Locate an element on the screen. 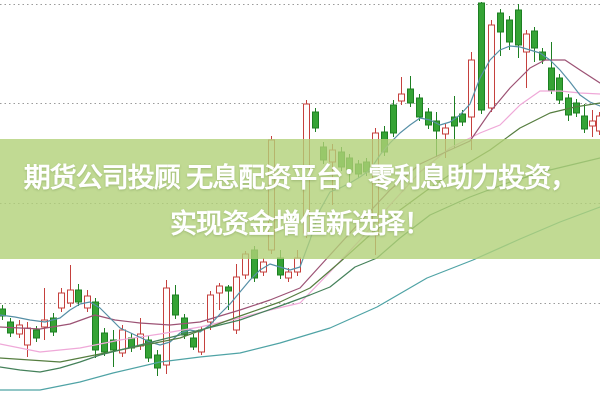 The height and width of the screenshot is (401, 600). promo-banner-line-1: 期货公司投顾 无息配资平台：零利息助力投资， is located at coordinates (300, 178).